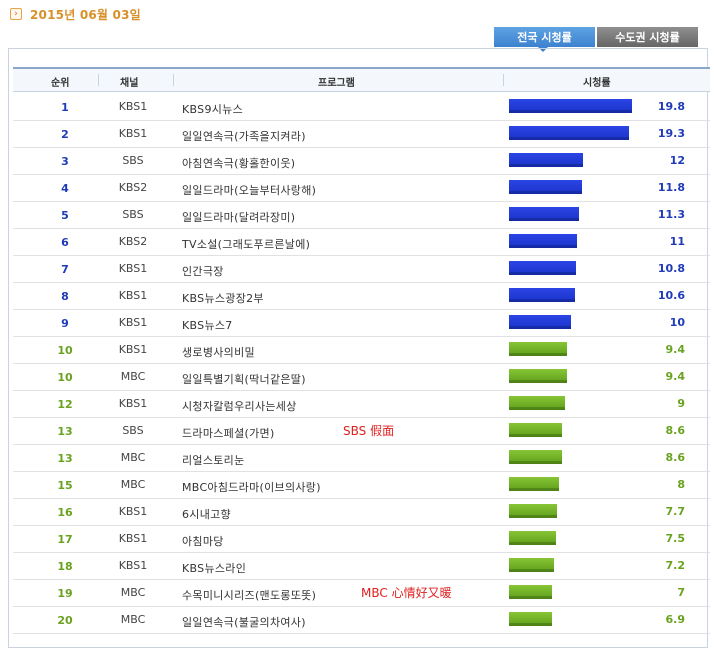  What do you see at coordinates (65, 323) in the screenshot?
I see `rank-cell: 9` at bounding box center [65, 323].